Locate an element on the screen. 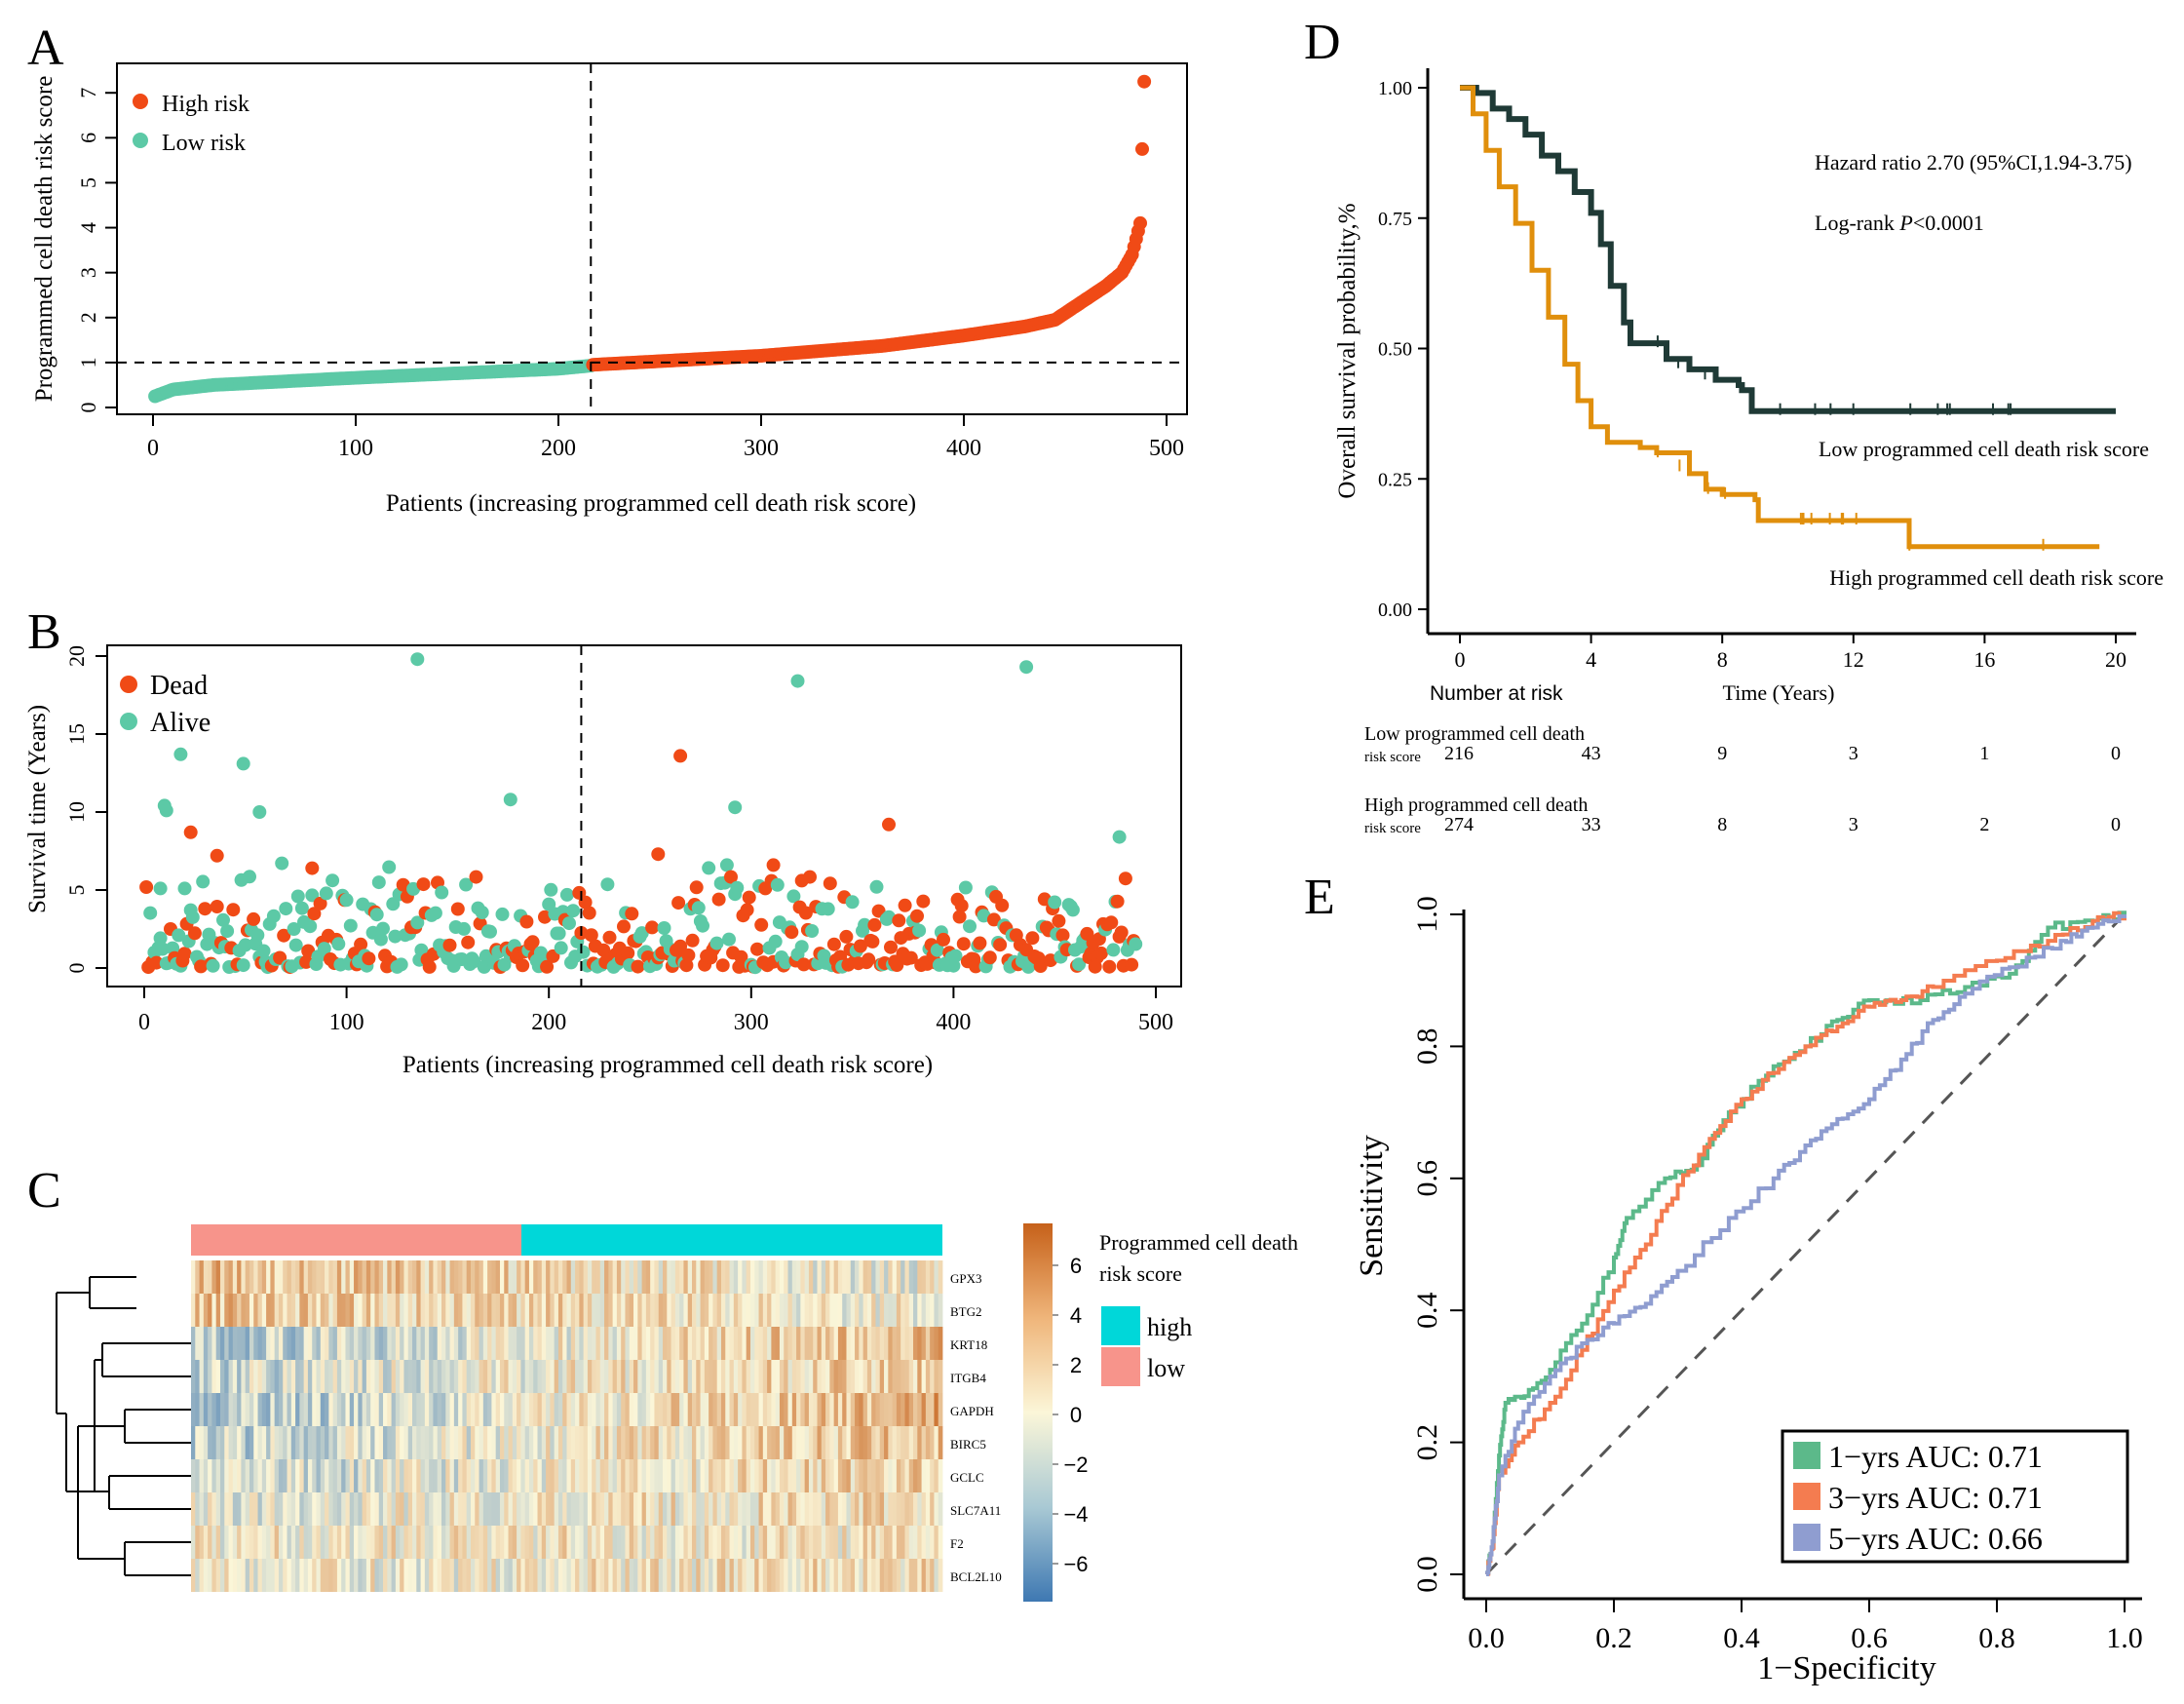  panel-d-xtick-label: 16 is located at coordinates (1984, 659).